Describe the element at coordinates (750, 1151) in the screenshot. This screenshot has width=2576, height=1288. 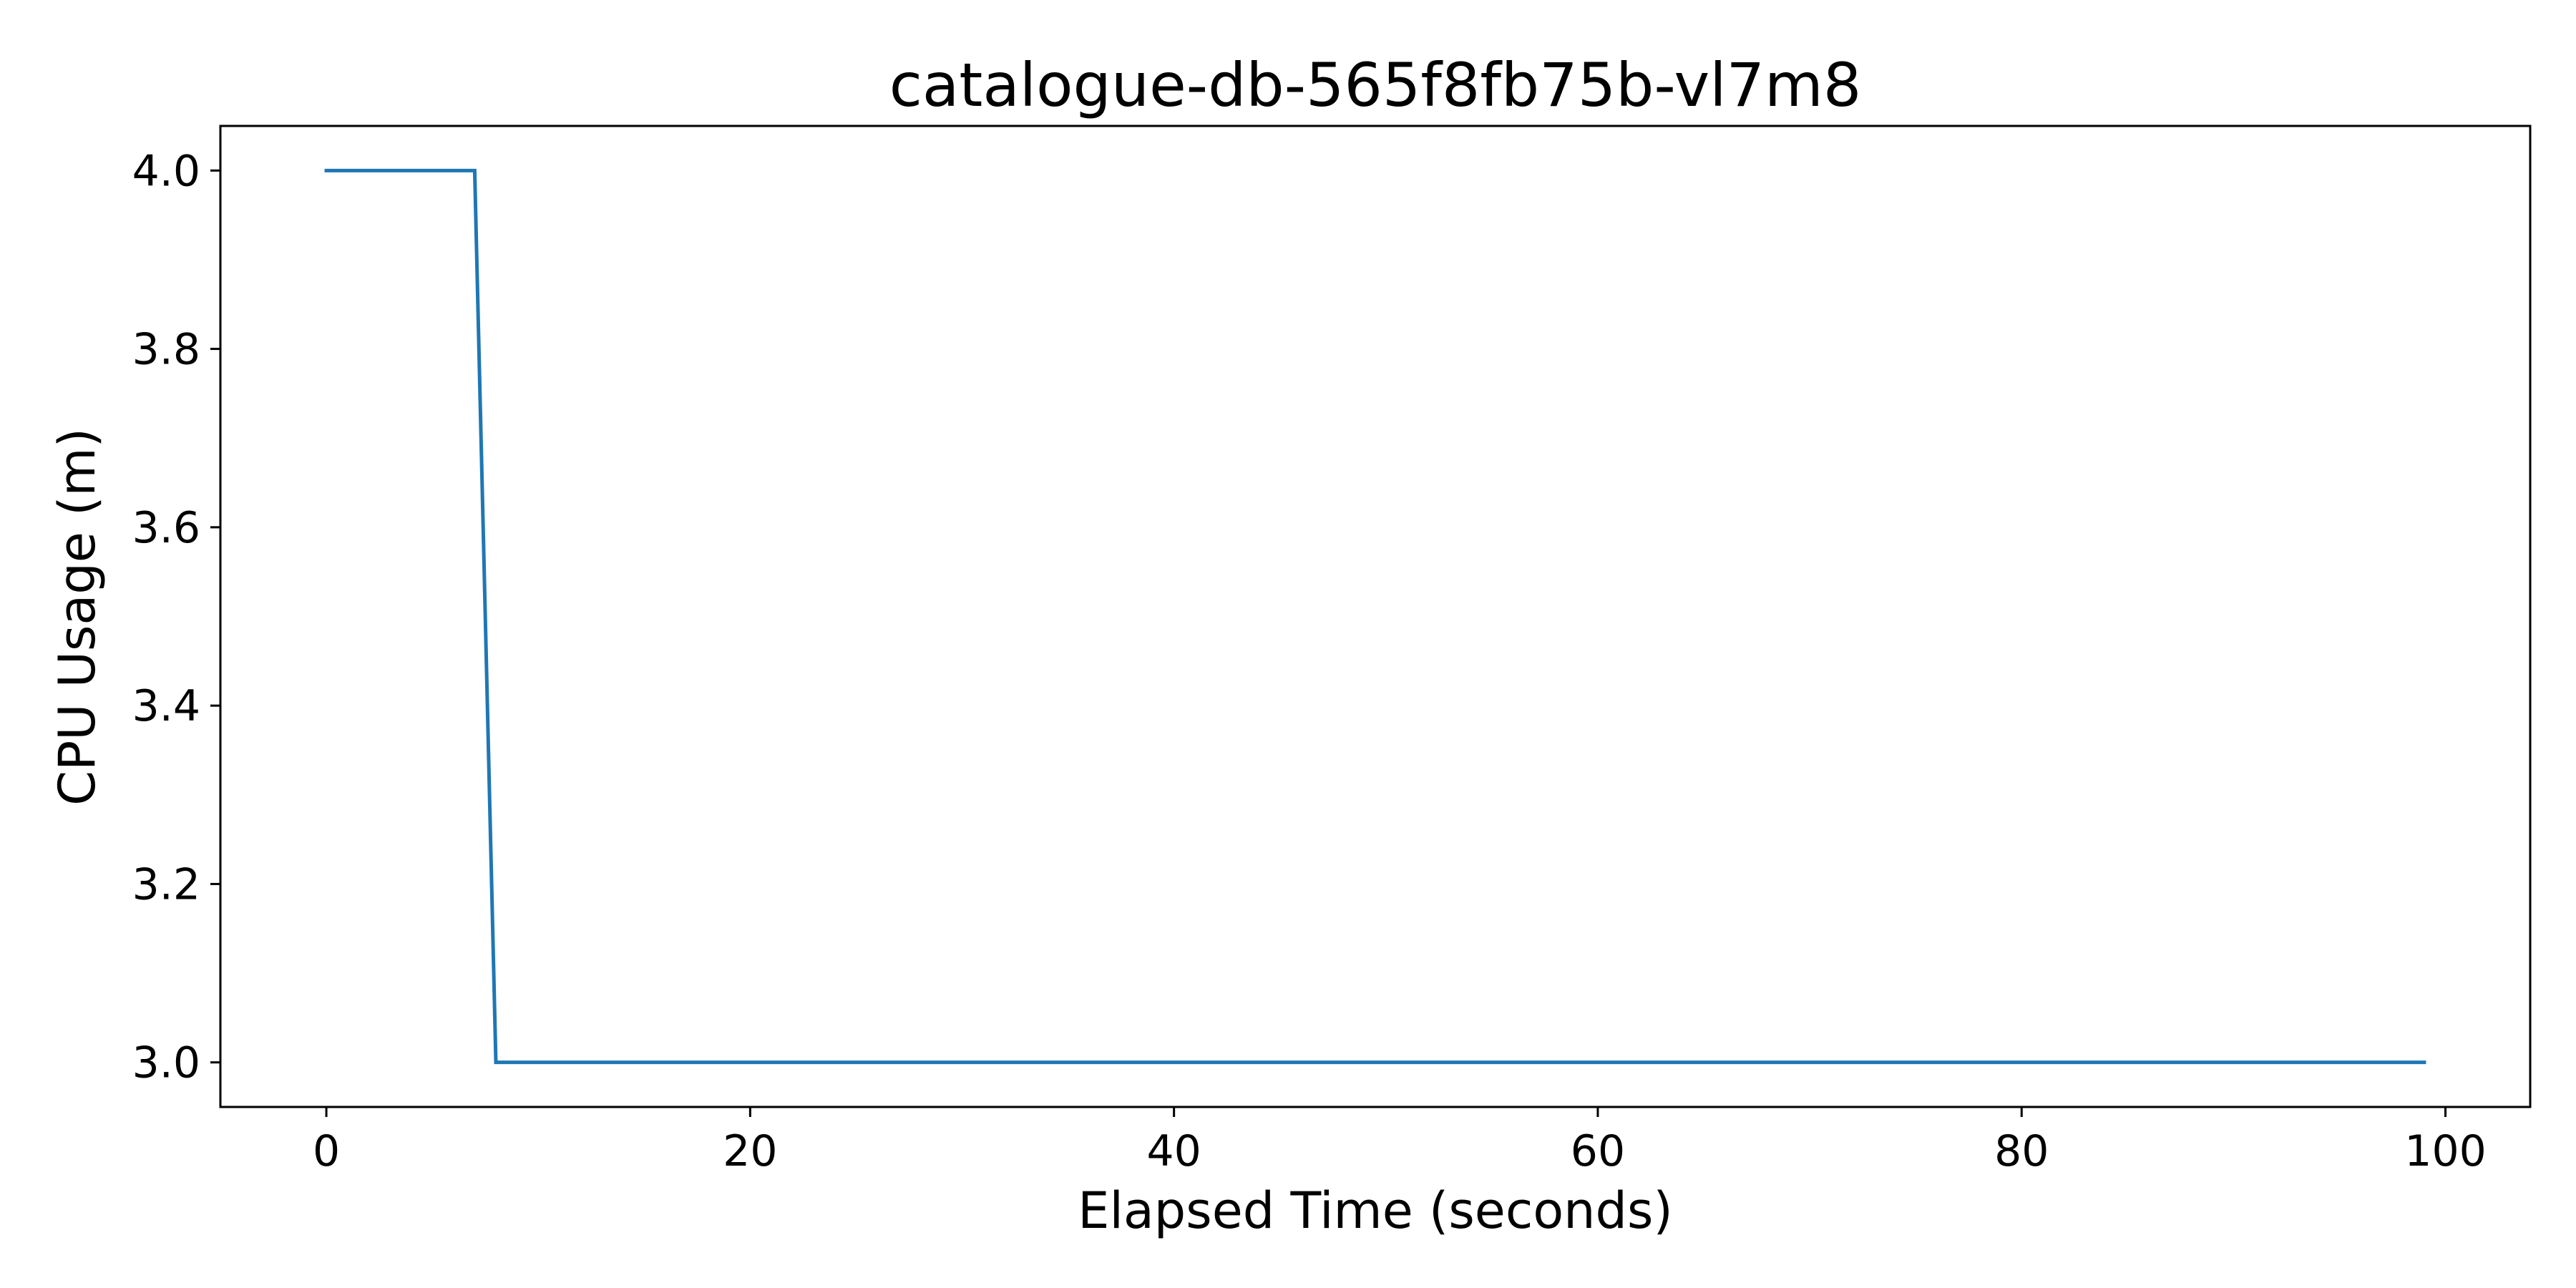
I see `x-tick-label: 20` at that location.